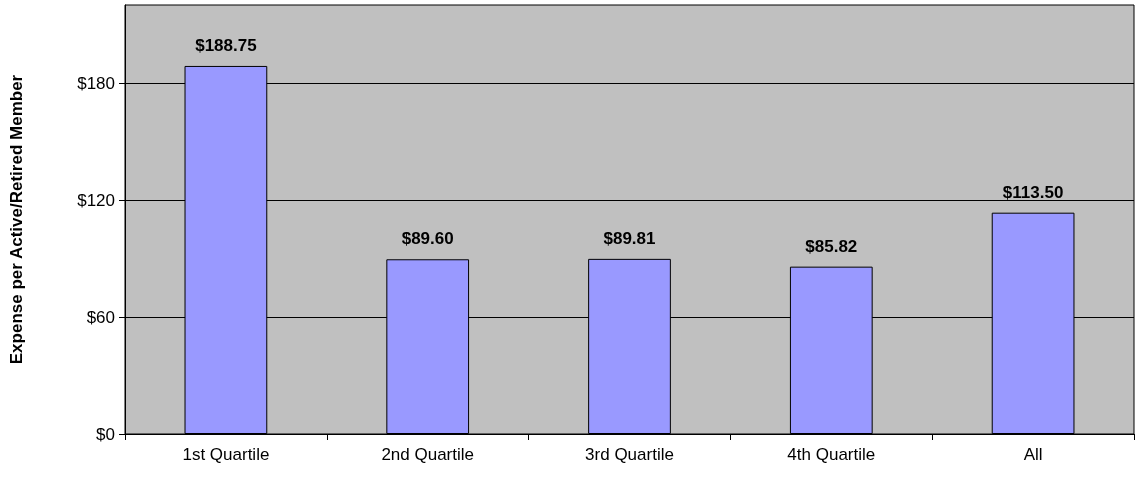 The image size is (1142, 479). What do you see at coordinates (427, 239) in the screenshot?
I see `data-label: $89.60` at bounding box center [427, 239].